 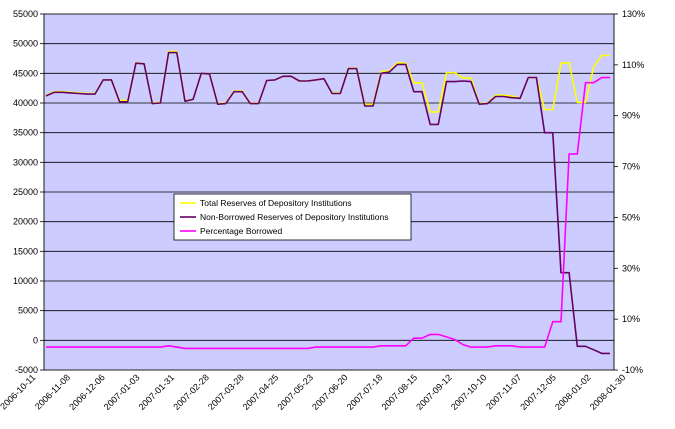 What do you see at coordinates (631, 319) in the screenshot?
I see `y2-tick-label: 10%` at bounding box center [631, 319].